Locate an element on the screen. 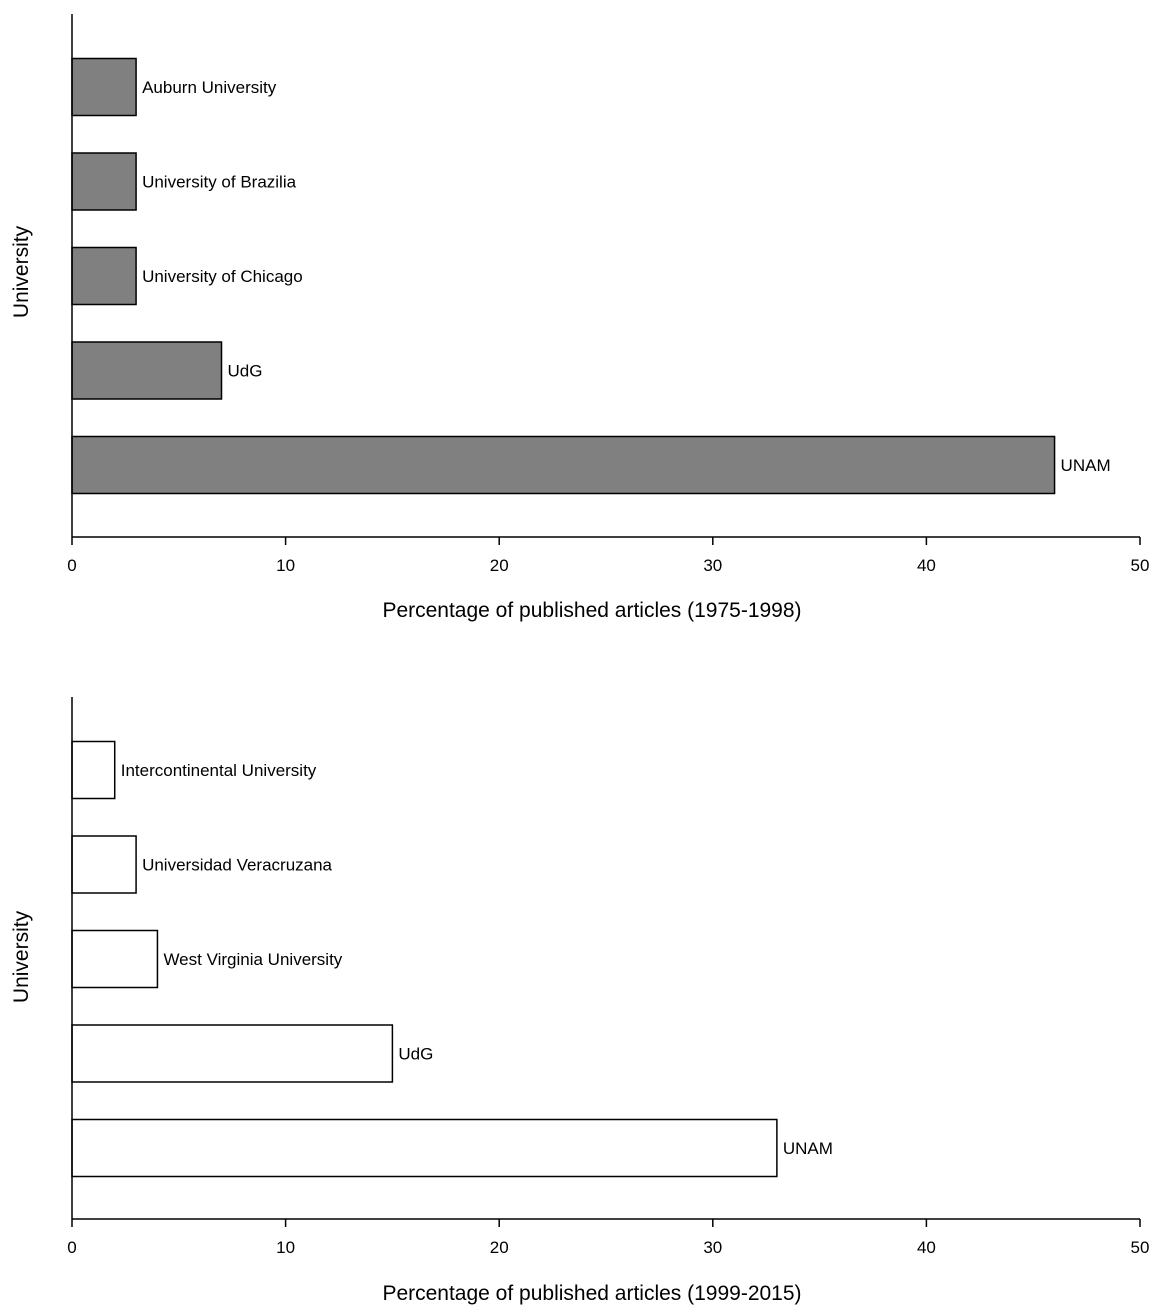  bar-label: Intercontinental University is located at coordinates (219, 770).